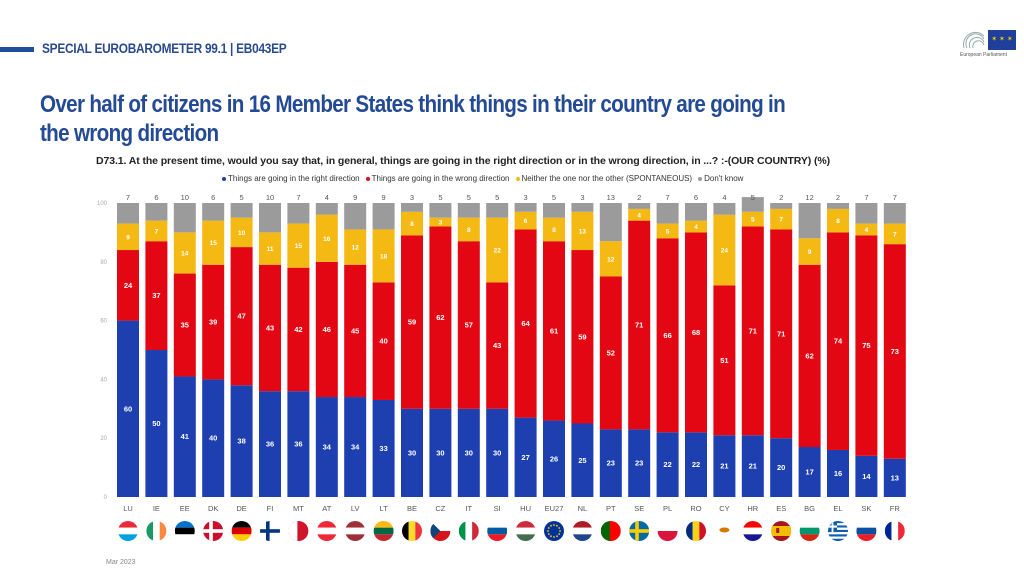 The width and height of the screenshot is (1024, 576). Describe the element at coordinates (440, 531) in the screenshot. I see `flag-cz-icon` at that location.